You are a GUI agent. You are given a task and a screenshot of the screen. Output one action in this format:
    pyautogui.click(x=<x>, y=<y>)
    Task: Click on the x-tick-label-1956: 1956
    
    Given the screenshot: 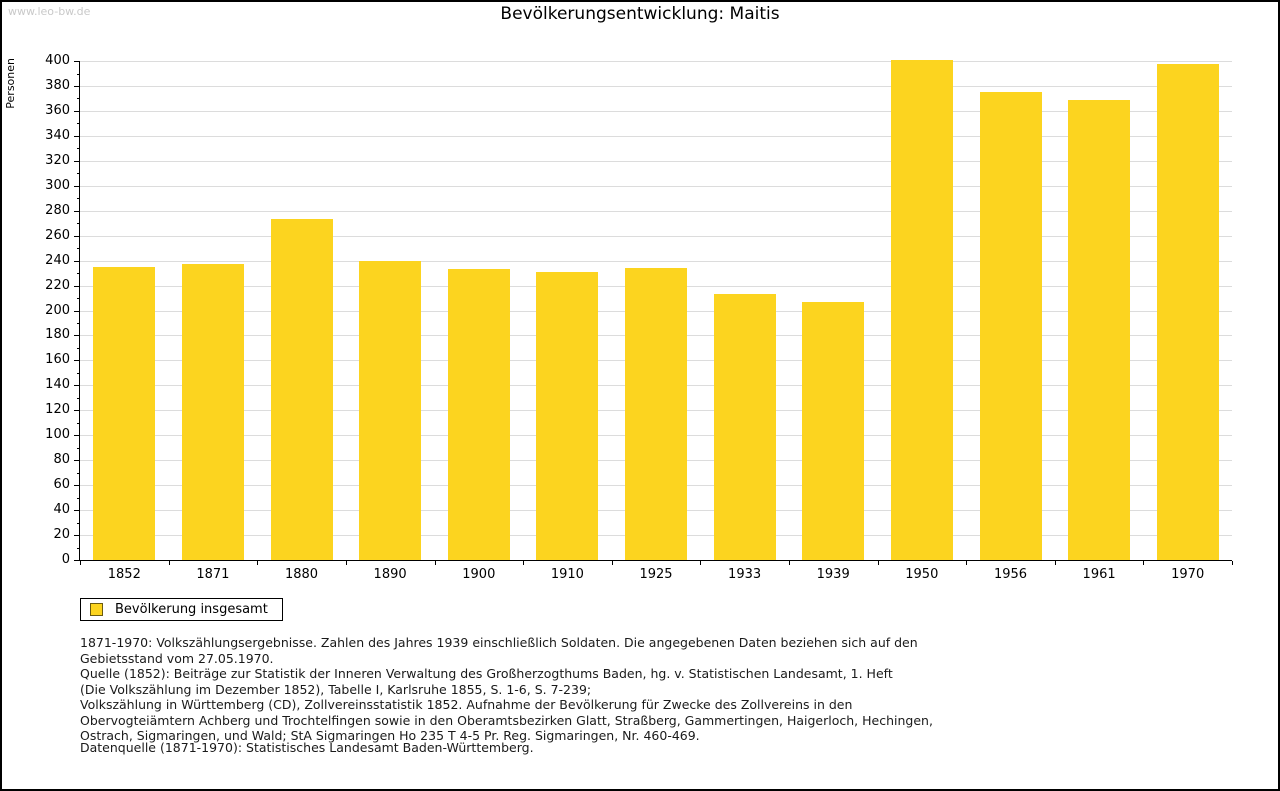 What is the action you would take?
    pyautogui.click(x=1010, y=574)
    